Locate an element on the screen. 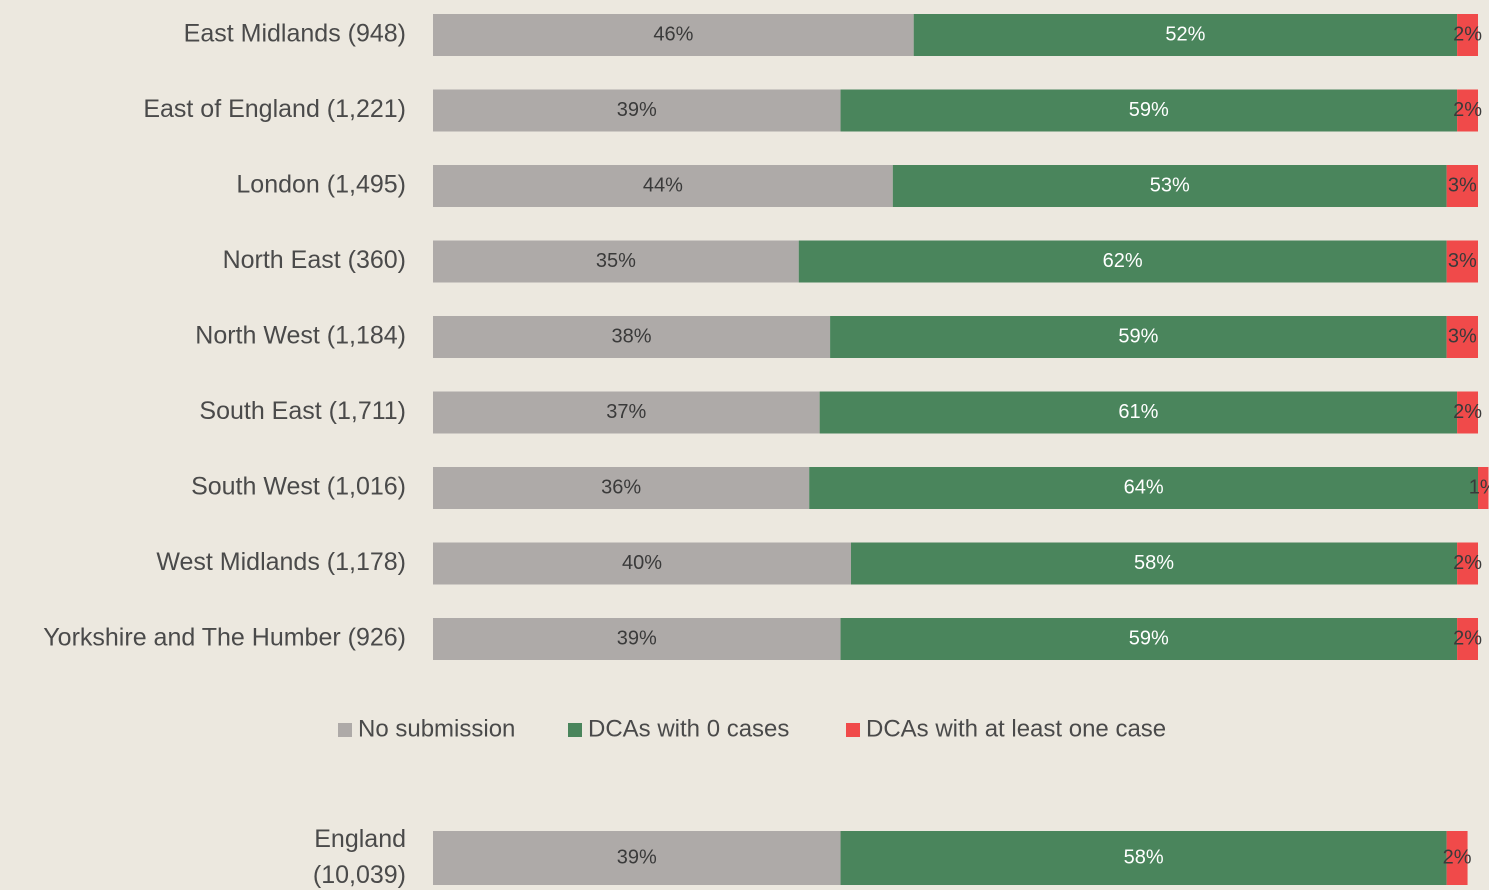  category-label: South West (1,016) is located at coordinates (298, 487).